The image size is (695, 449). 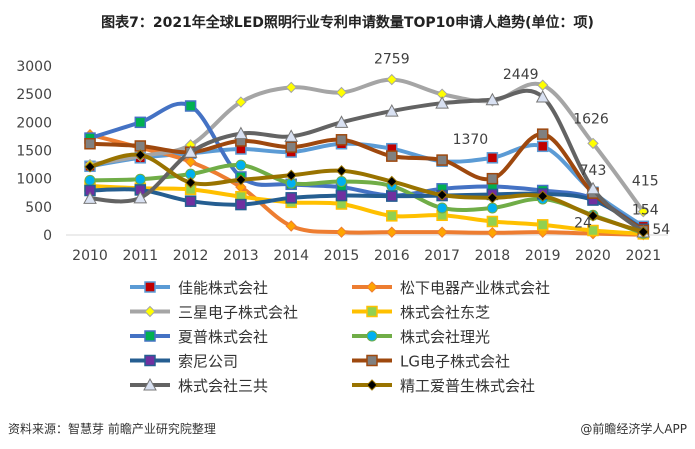 What do you see at coordinates (191, 256) in the screenshot?
I see `x-tick-label: 2012` at bounding box center [191, 256].